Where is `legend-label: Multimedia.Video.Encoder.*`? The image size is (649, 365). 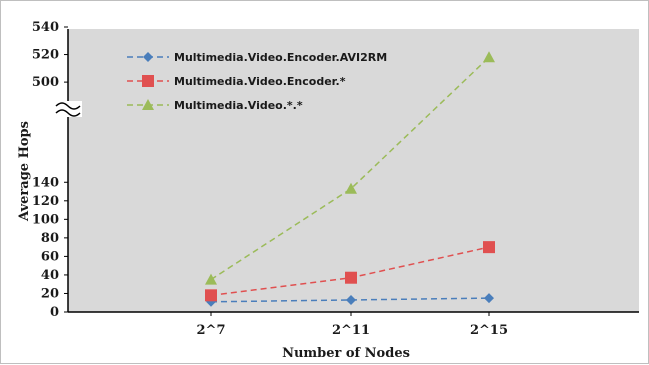
legend-label: Multimedia.Video.Encoder.* is located at coordinates (260, 81).